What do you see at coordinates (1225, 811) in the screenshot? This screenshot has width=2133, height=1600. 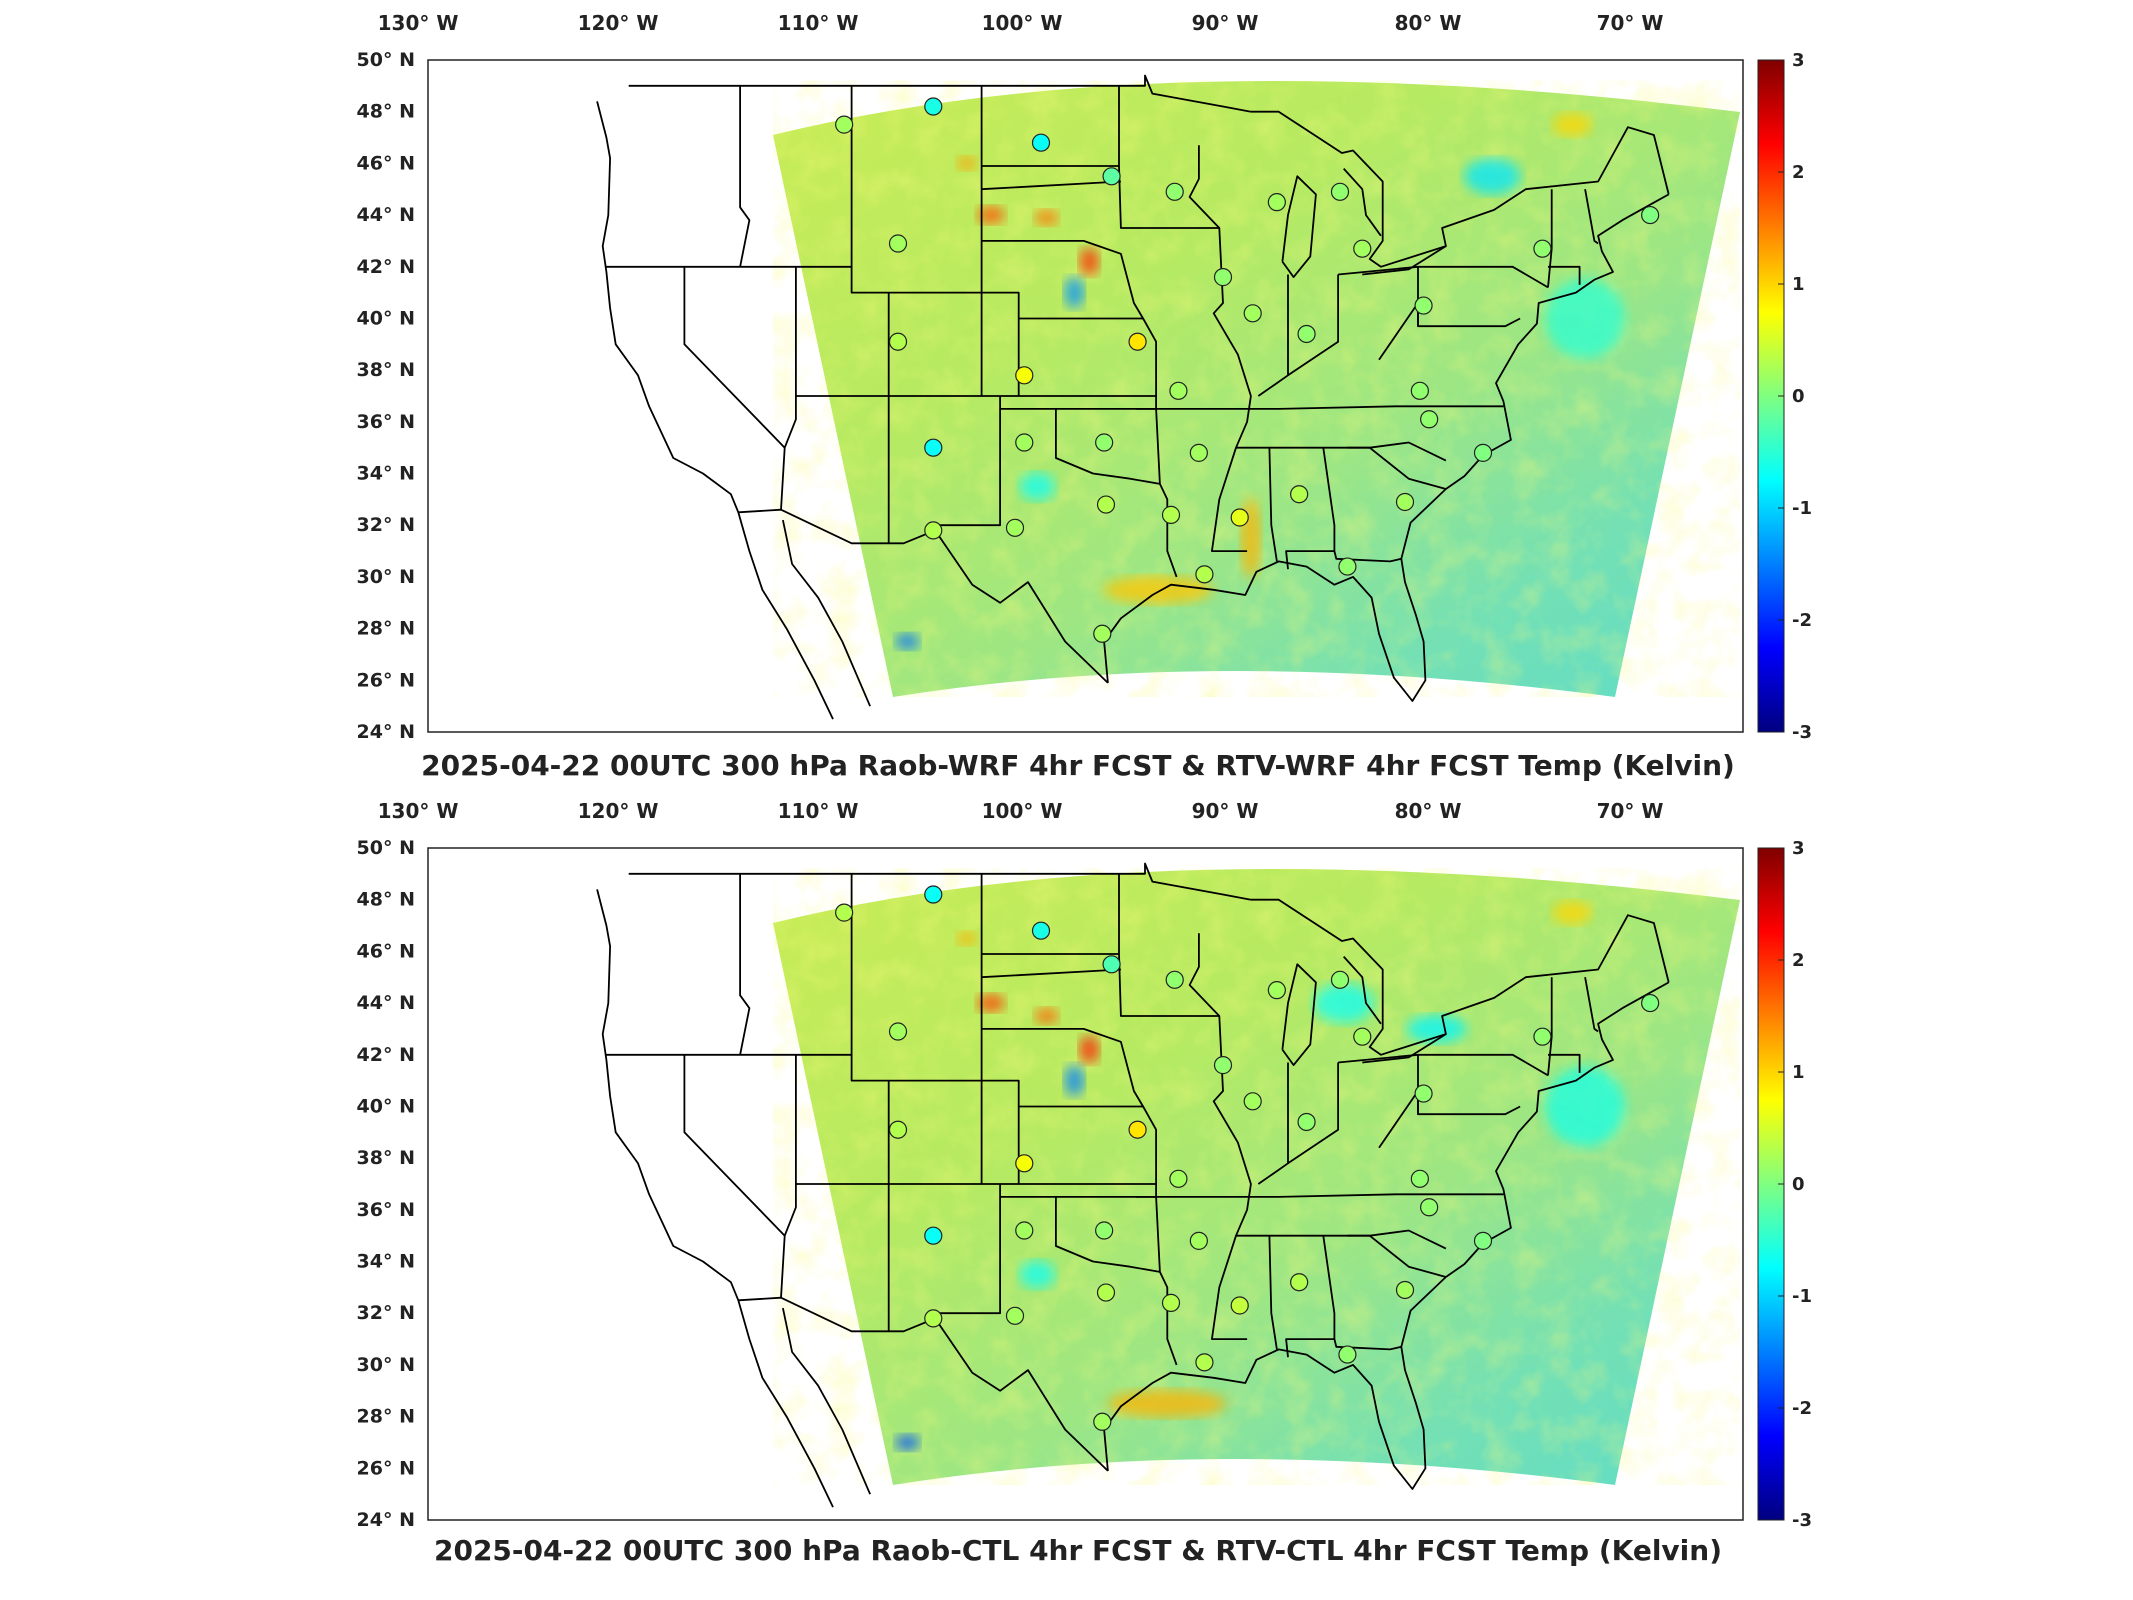 I see `lon-tick-label: 90° W` at bounding box center [1225, 811].